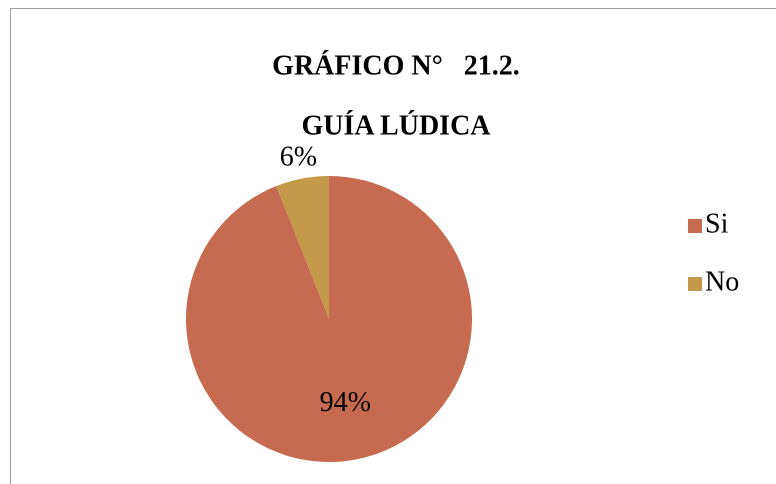 Image resolution: width=776 pixels, height=484 pixels. Describe the element at coordinates (298, 156) in the screenshot. I see `data-label: 6%` at that location.